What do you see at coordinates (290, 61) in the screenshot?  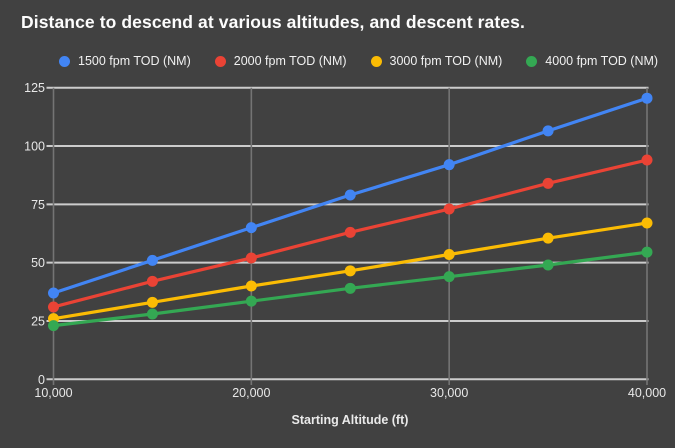 I see `legend-label-2000fpm: 2000 fpm TOD (NM)` at bounding box center [290, 61].